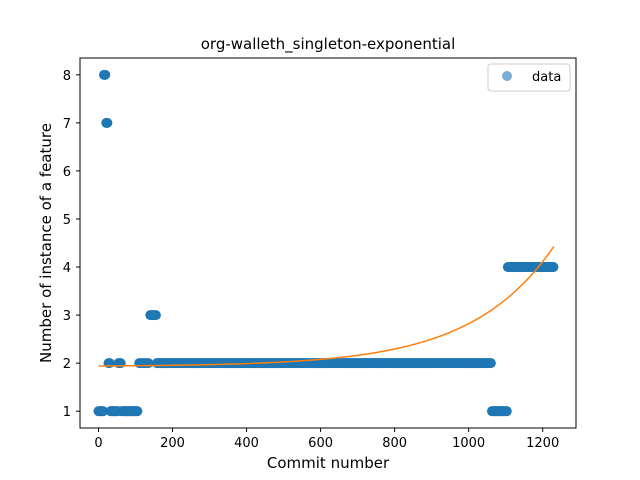 This screenshot has width=640, height=480. What do you see at coordinates (67, 316) in the screenshot?
I see `y-tick-label: 3` at bounding box center [67, 316].